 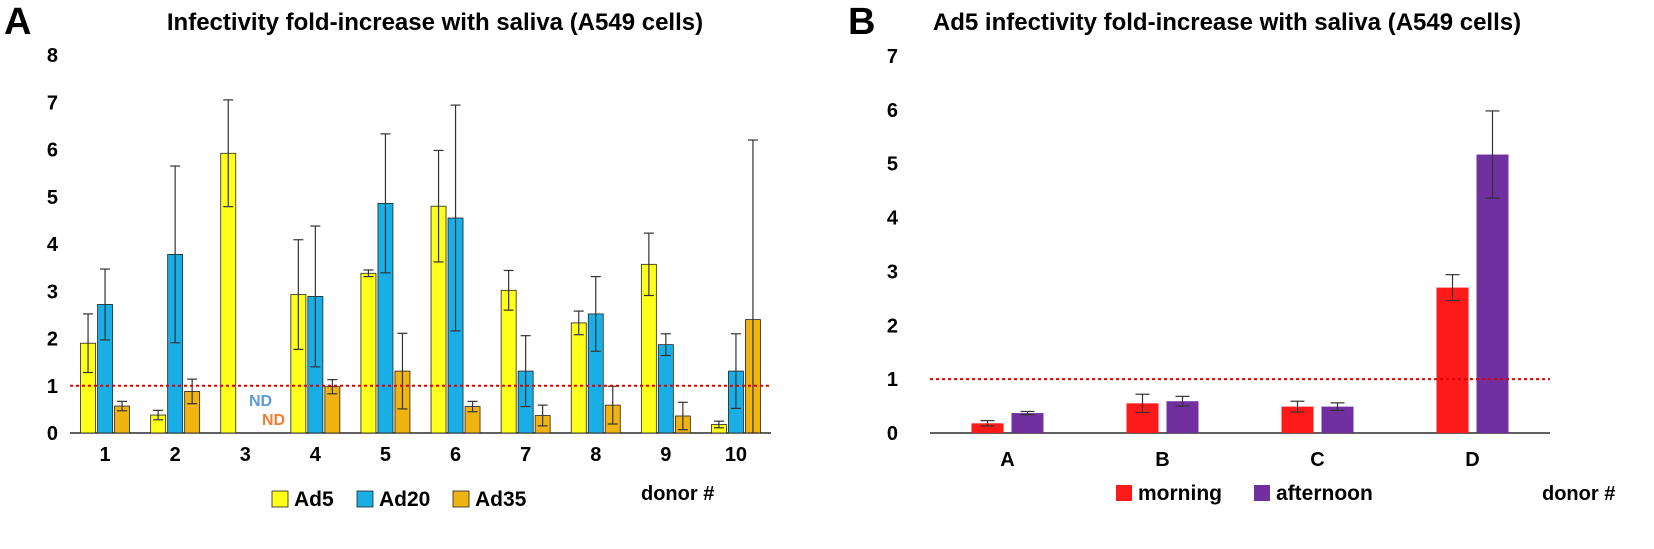 What do you see at coordinates (892, 57) in the screenshot?
I see `panel-b-ytick-label: 7` at bounding box center [892, 57].